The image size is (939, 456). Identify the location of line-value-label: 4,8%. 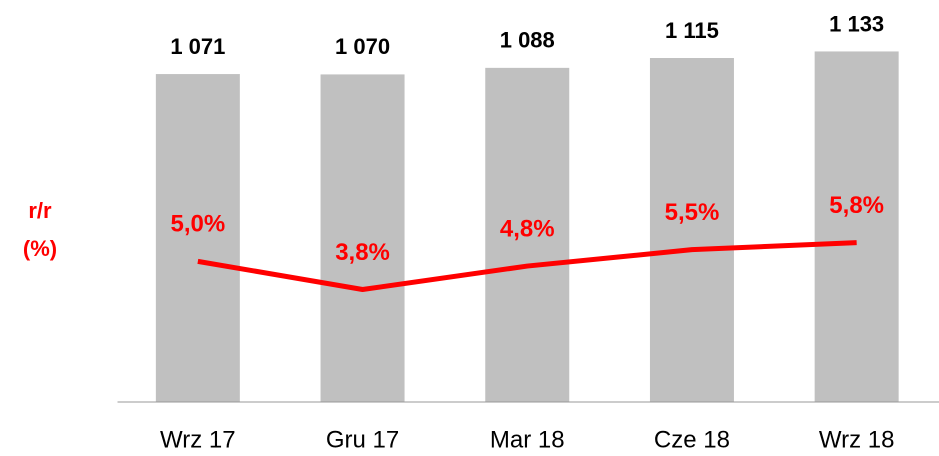
(527, 228).